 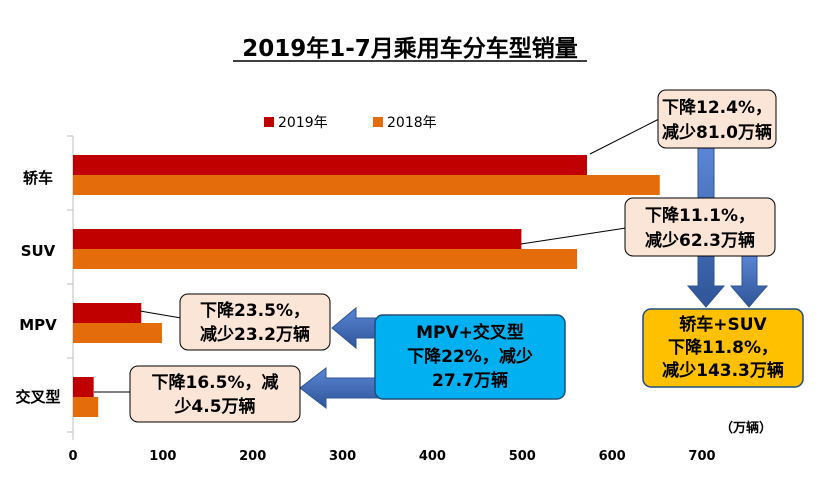 I want to click on summary-sedan-suv-box, so click(x=723, y=348).